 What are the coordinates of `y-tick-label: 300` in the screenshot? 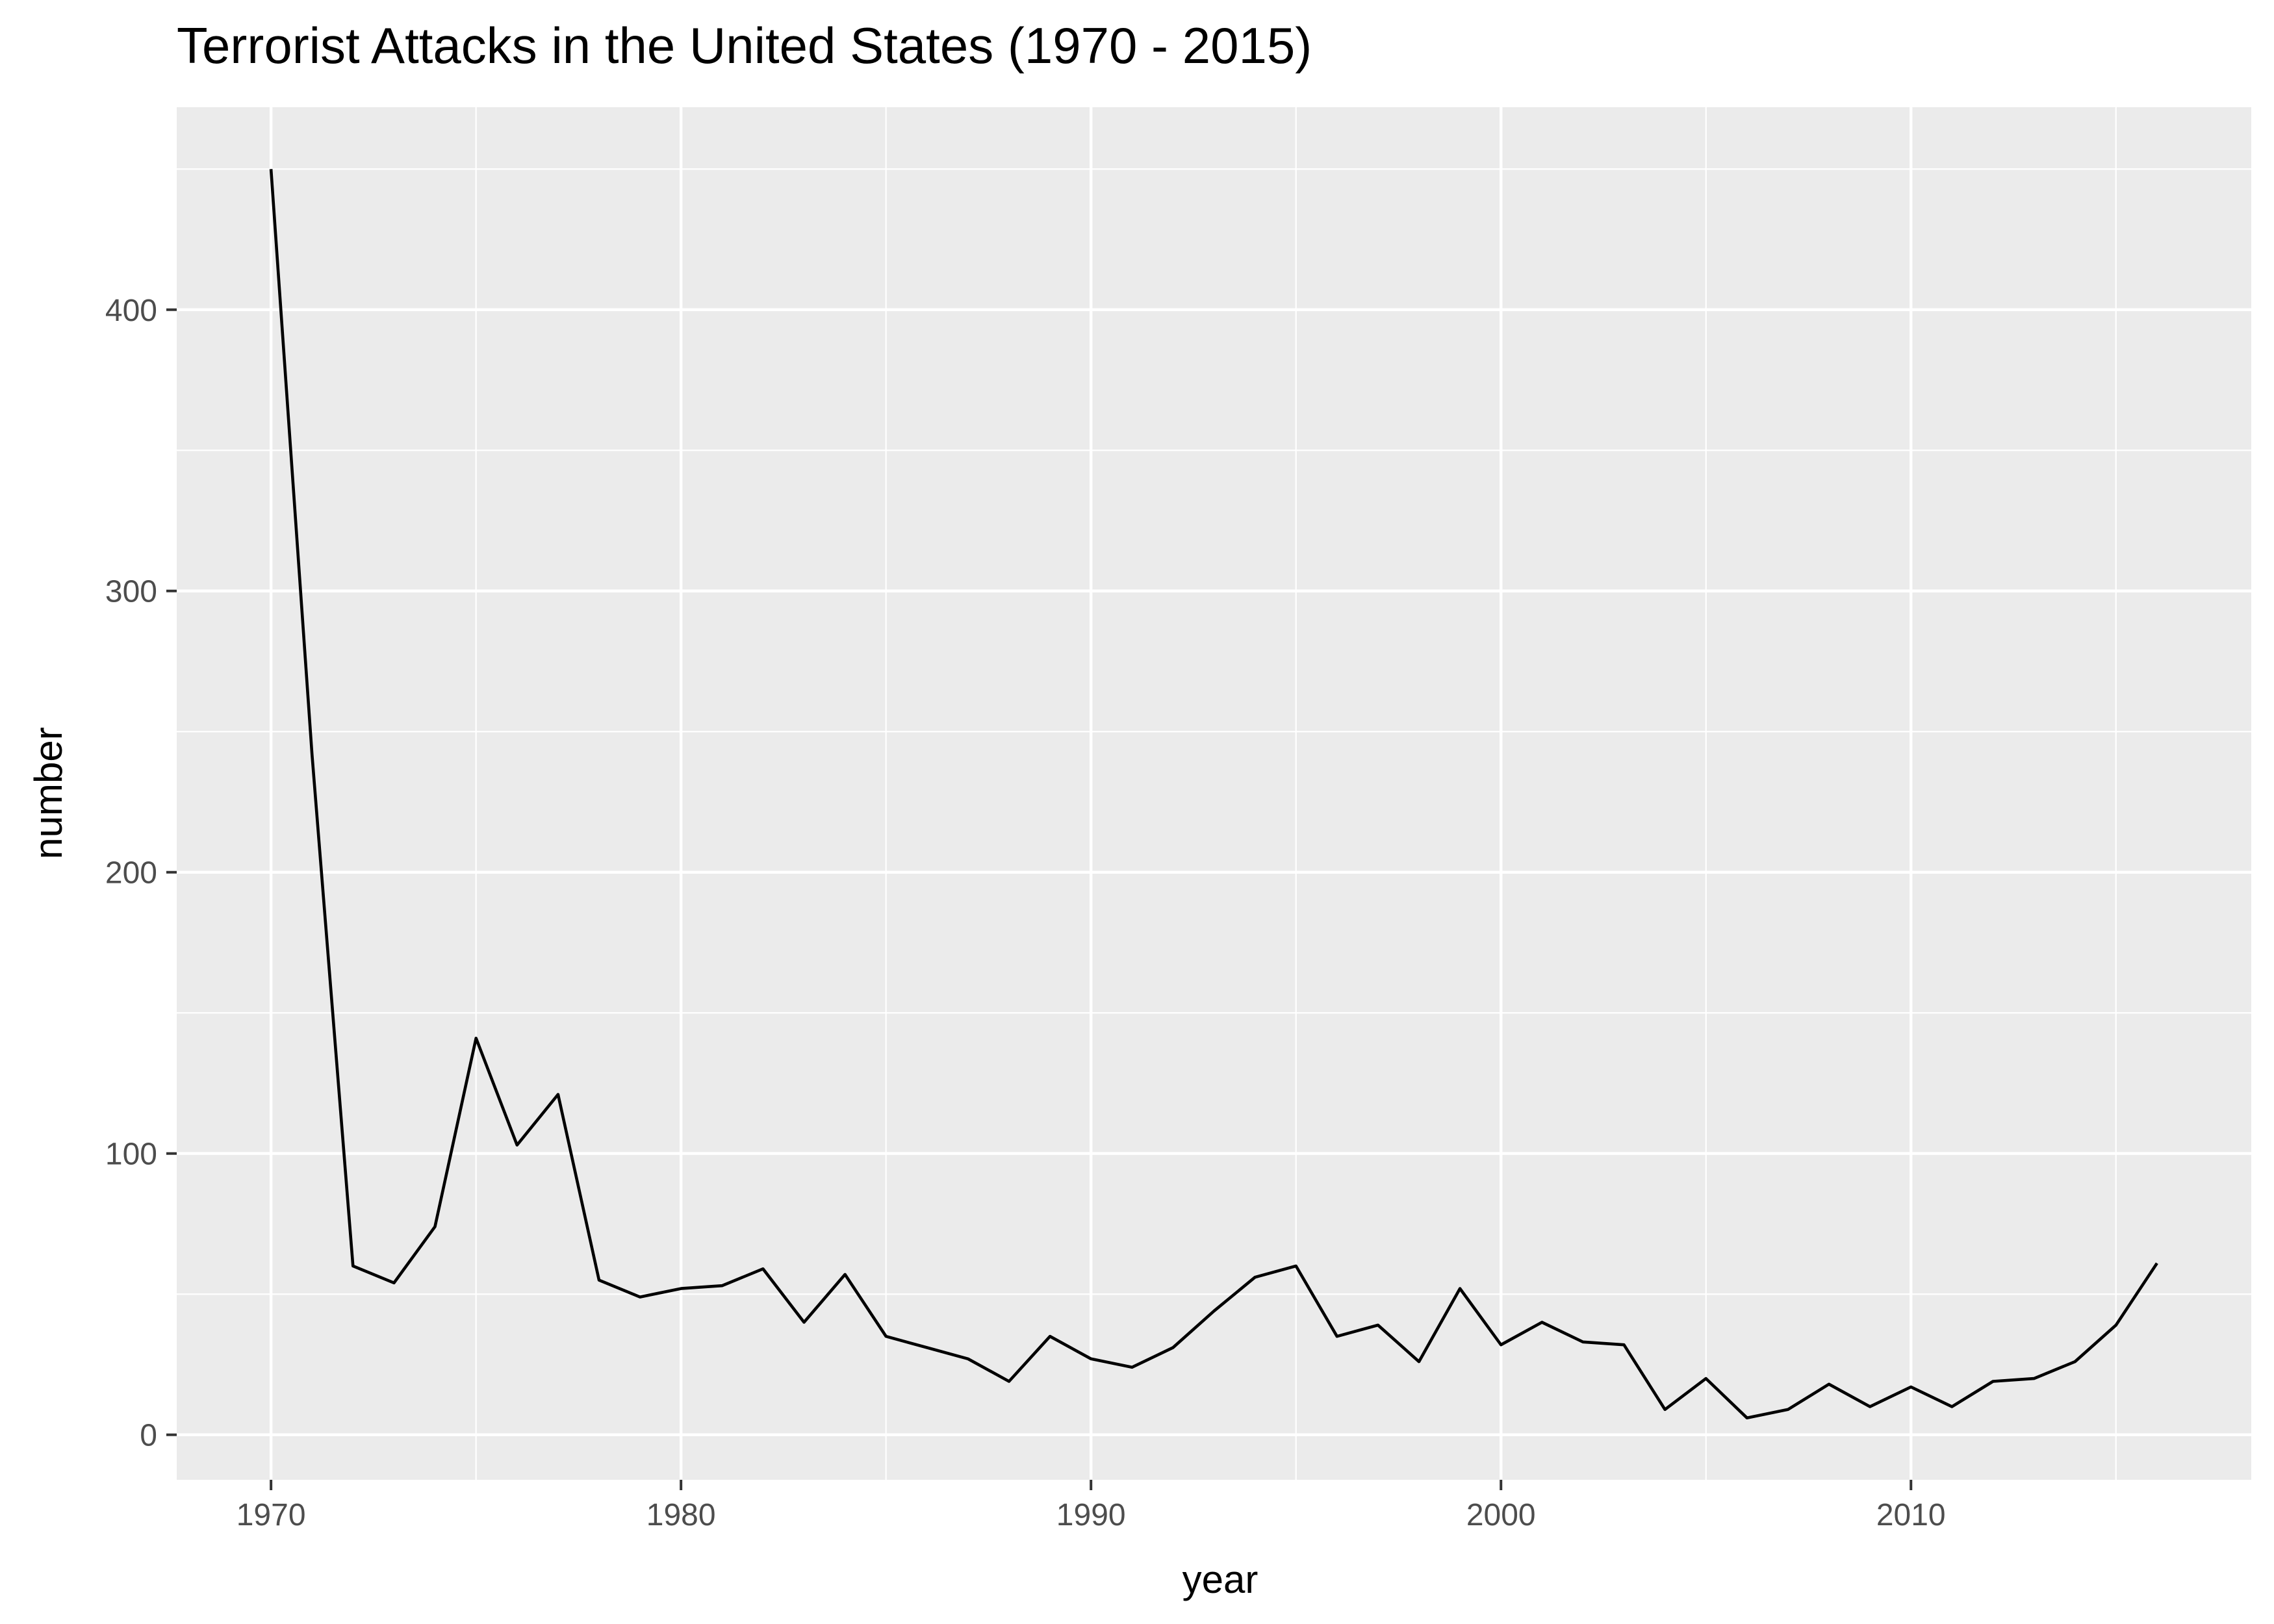 It's located at (131, 592).